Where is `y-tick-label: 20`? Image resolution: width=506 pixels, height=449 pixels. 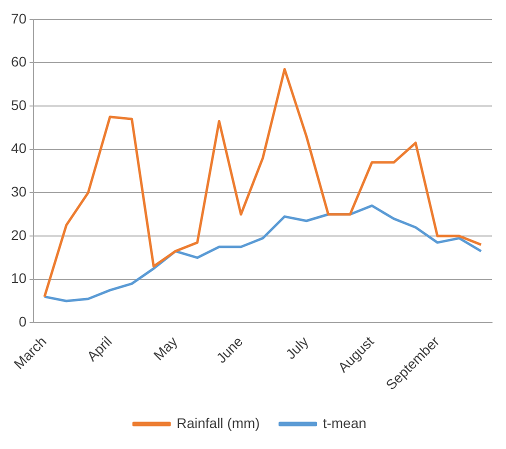 y-tick-label: 20 is located at coordinates (18, 234).